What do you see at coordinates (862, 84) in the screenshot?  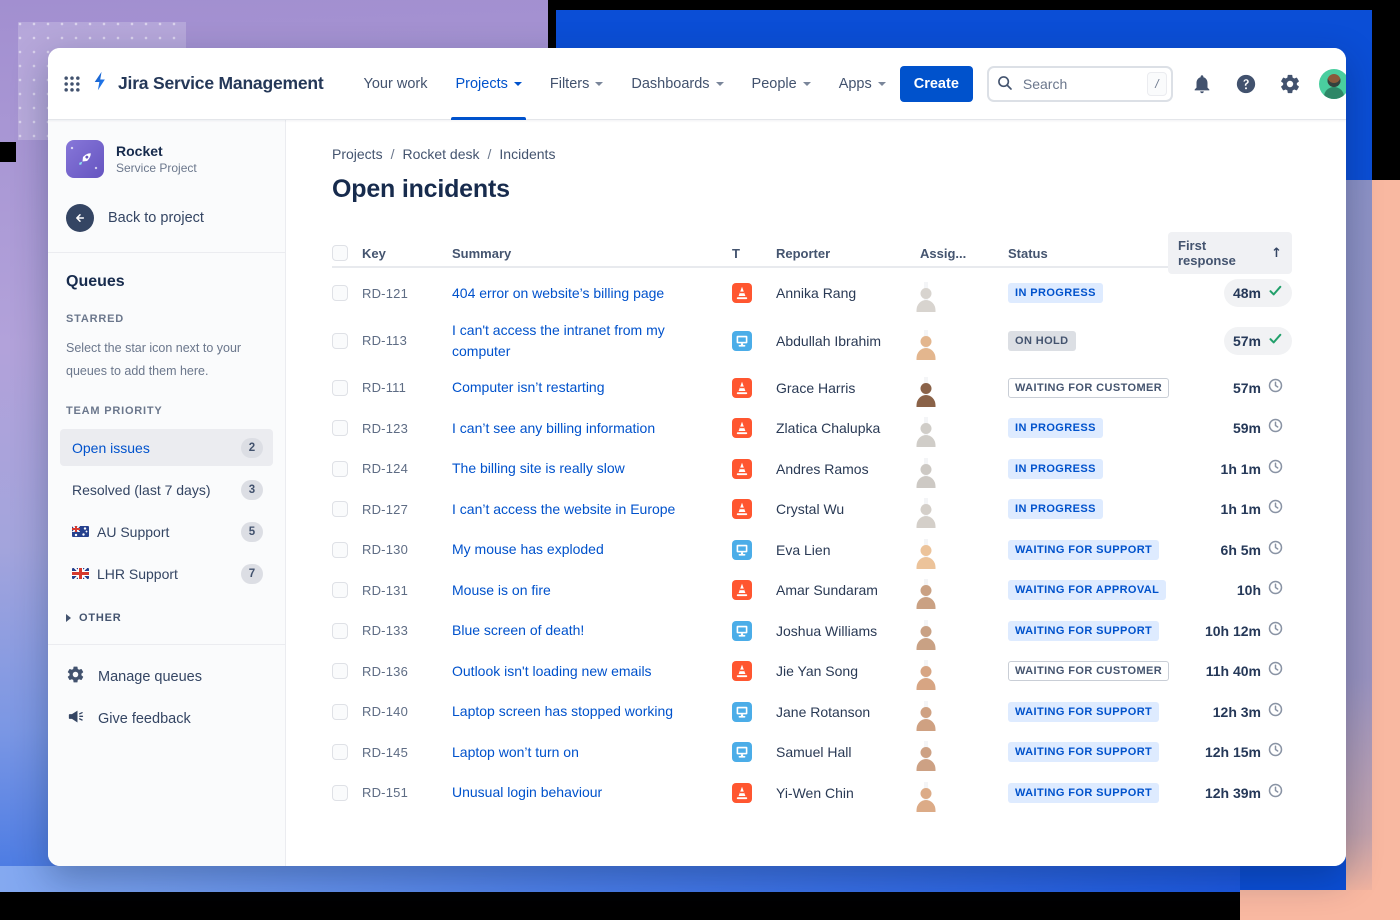 I see `nav-menu-item-apps: Apps` at bounding box center [862, 84].